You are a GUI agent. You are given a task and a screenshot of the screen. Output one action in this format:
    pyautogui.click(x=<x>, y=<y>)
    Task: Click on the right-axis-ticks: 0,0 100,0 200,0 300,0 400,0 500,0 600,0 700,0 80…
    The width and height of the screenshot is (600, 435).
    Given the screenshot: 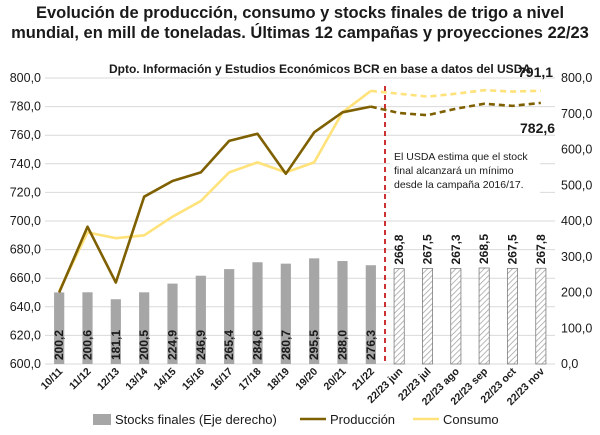 What is the action you would take?
    pyautogui.click(x=576, y=221)
    